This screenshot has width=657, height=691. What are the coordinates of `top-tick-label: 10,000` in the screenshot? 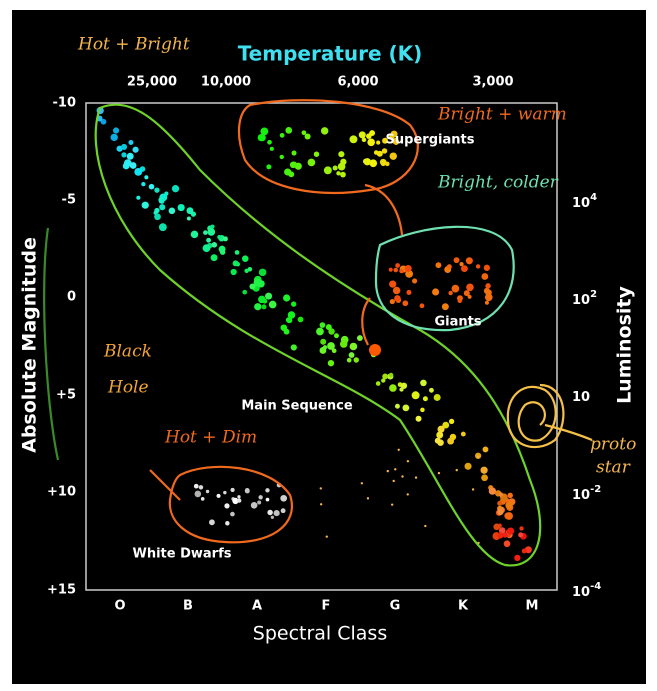 It's located at (226, 82).